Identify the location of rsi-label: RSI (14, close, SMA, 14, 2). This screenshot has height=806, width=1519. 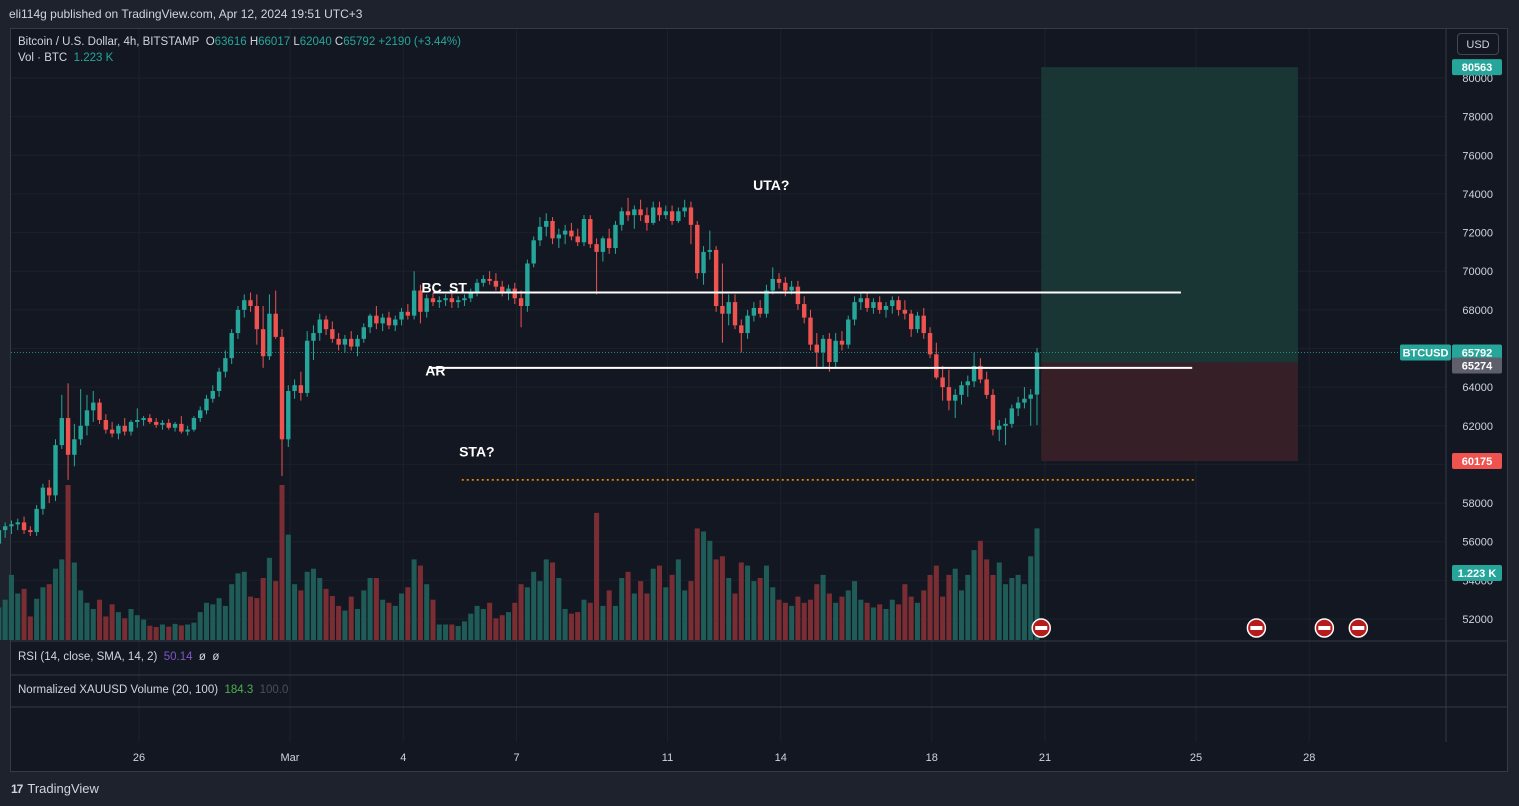
(88, 657).